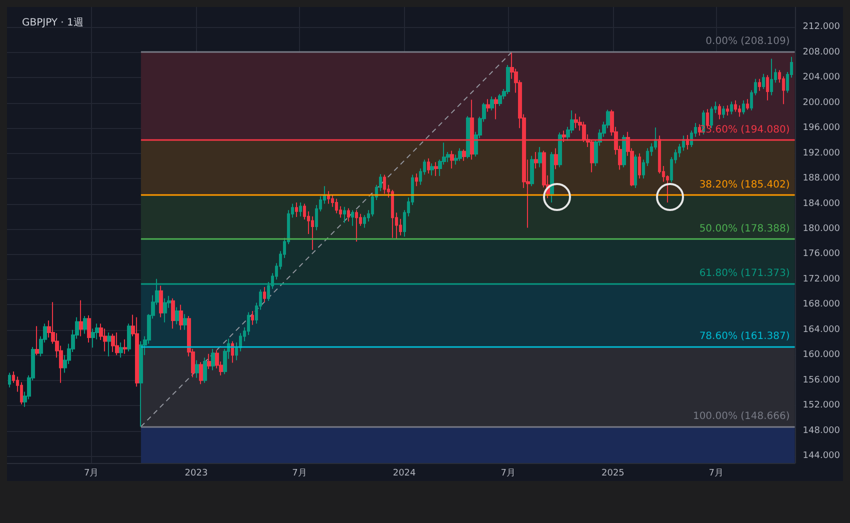  I want to click on y-tick-label: 212.000, so click(821, 27).